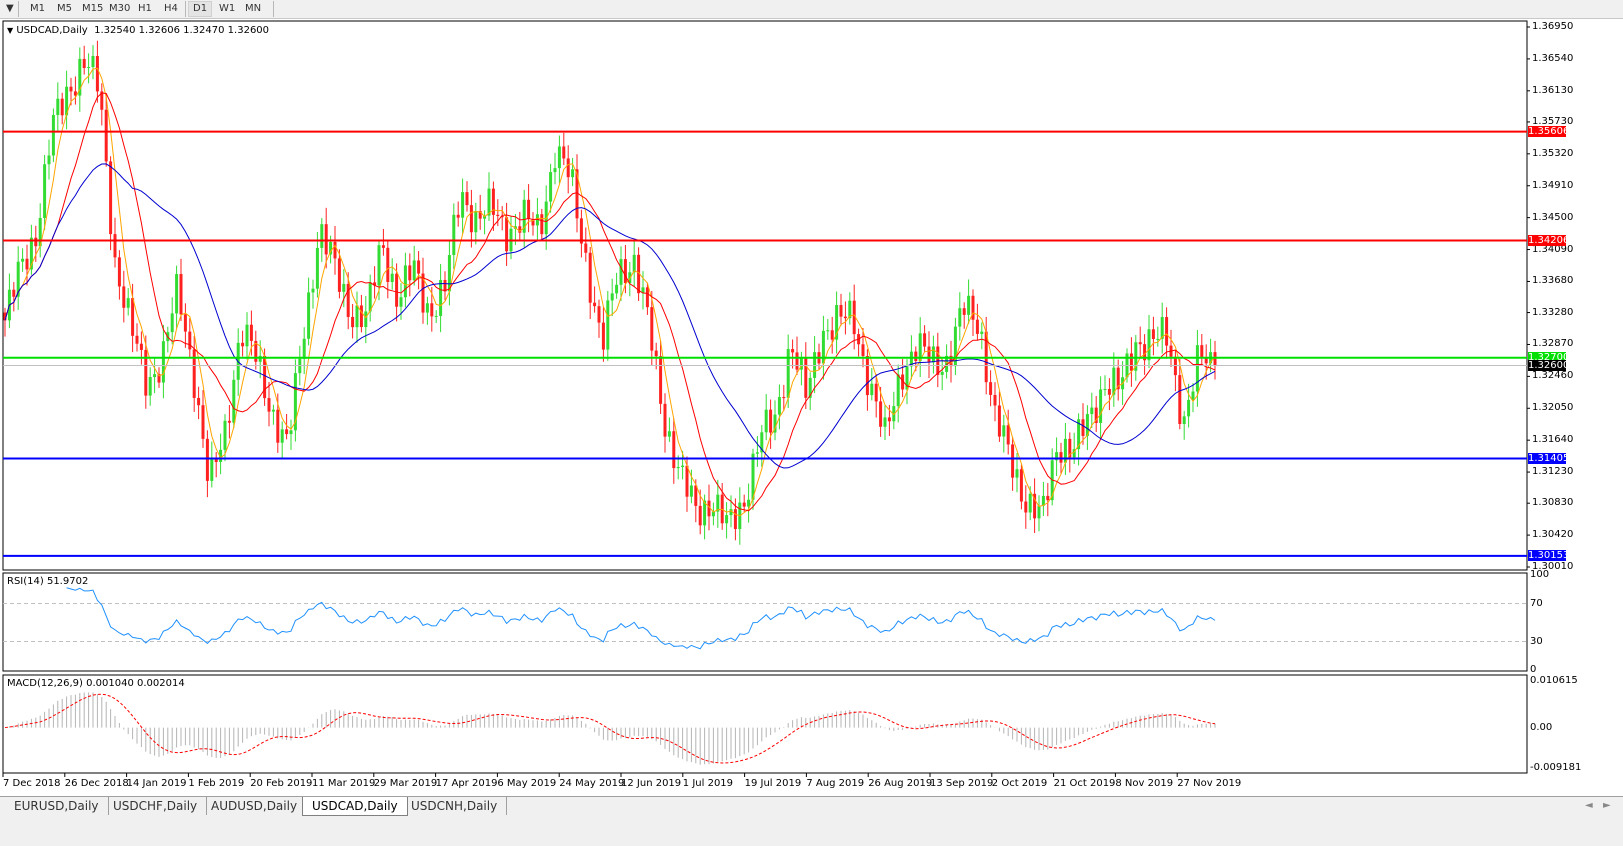 This screenshot has height=846, width=1623. I want to click on tab-usdcad: USDCAD,Daily, so click(355, 806).